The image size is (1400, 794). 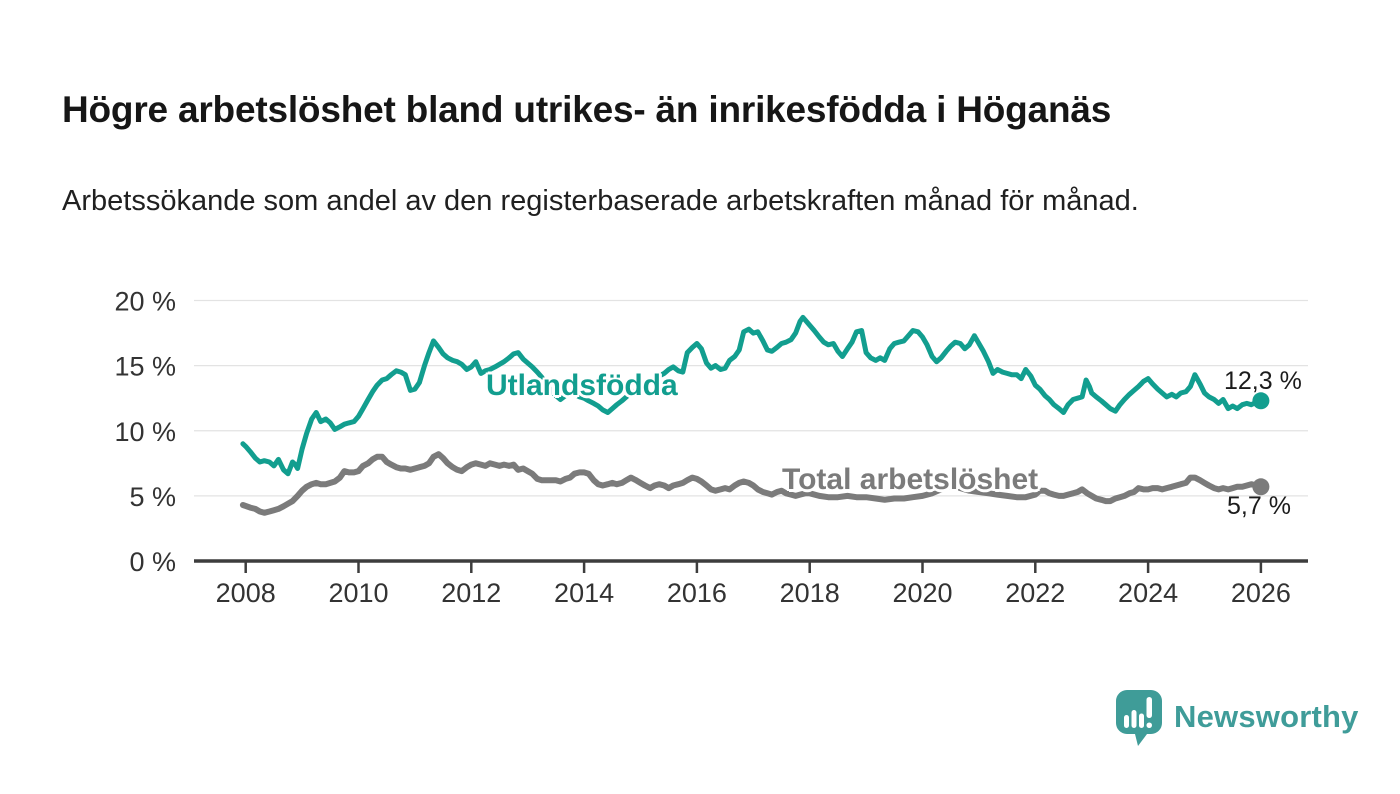 I want to click on end-value-label-utlandsfodda: 12,3 %, so click(x=1263, y=381).